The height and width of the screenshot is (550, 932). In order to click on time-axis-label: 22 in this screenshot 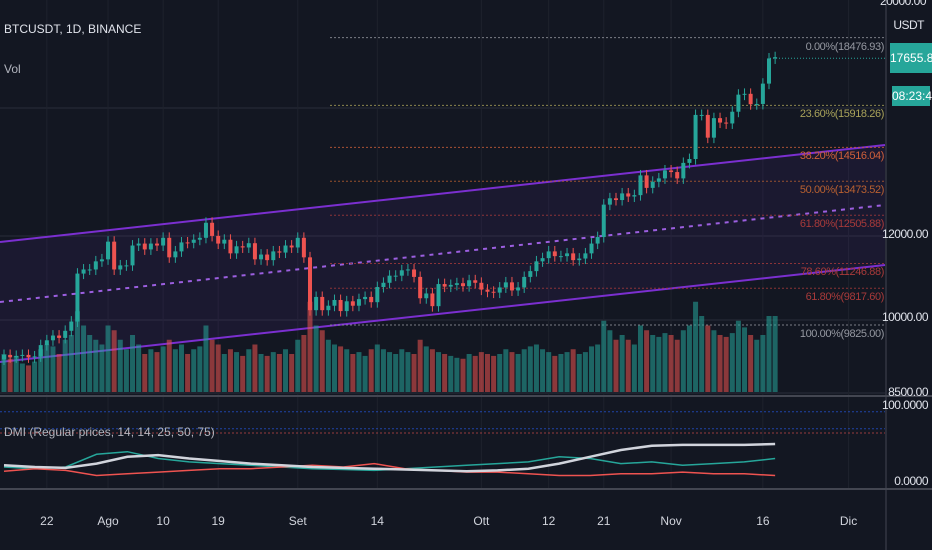, I will do `click(47, 521)`.